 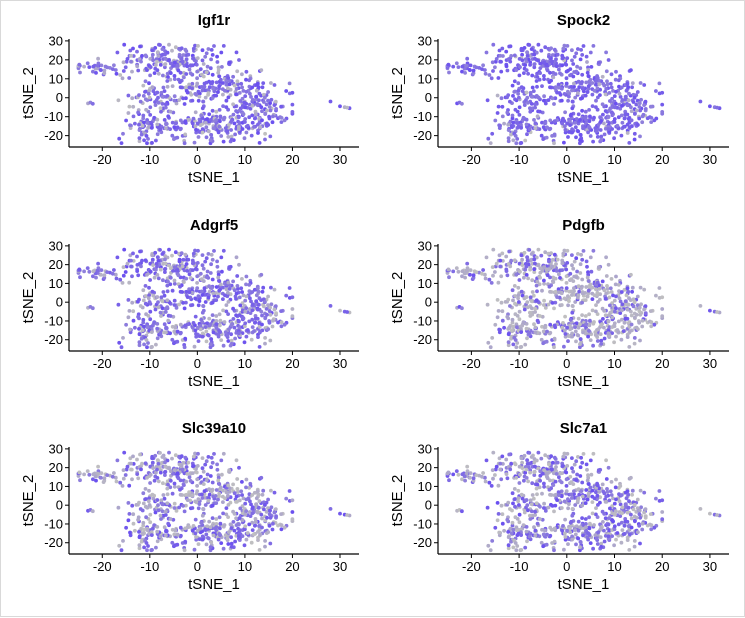 I want to click on x-tick-label: 0, so click(x=566, y=363).